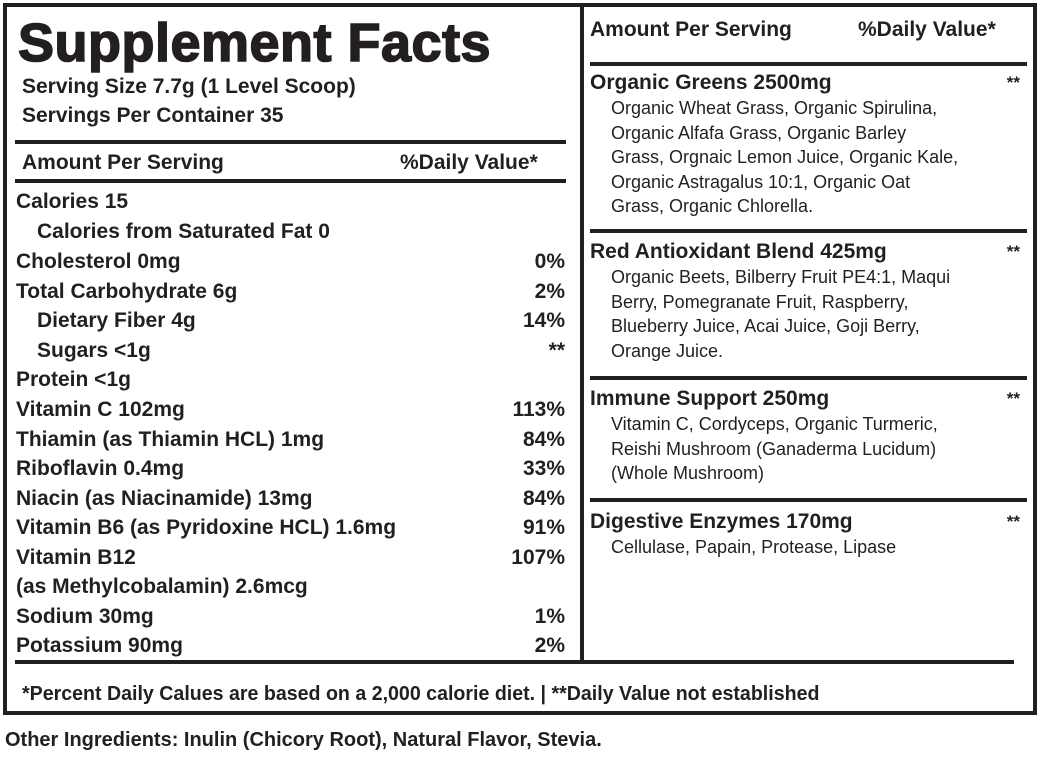 The height and width of the screenshot is (758, 1040). I want to click on nutrient-row: Total Carbohydrate 6g 2%, so click(290, 291).